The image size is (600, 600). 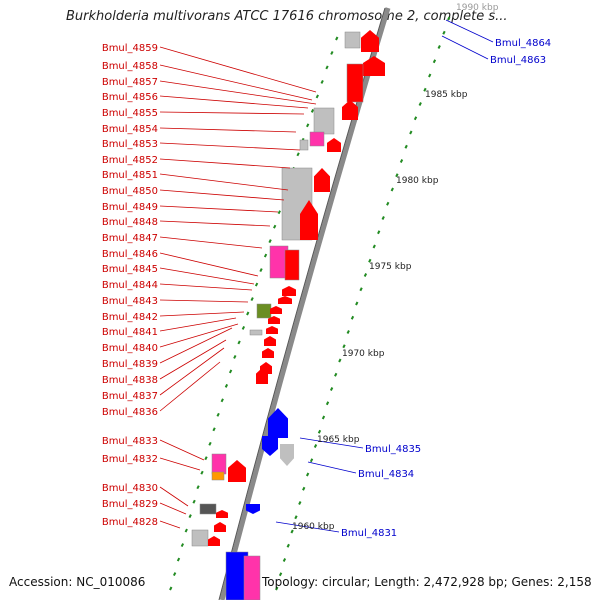 What do you see at coordinates (518, 60) in the screenshot?
I see `gene-label-right: Bmul_4863` at bounding box center [518, 60].